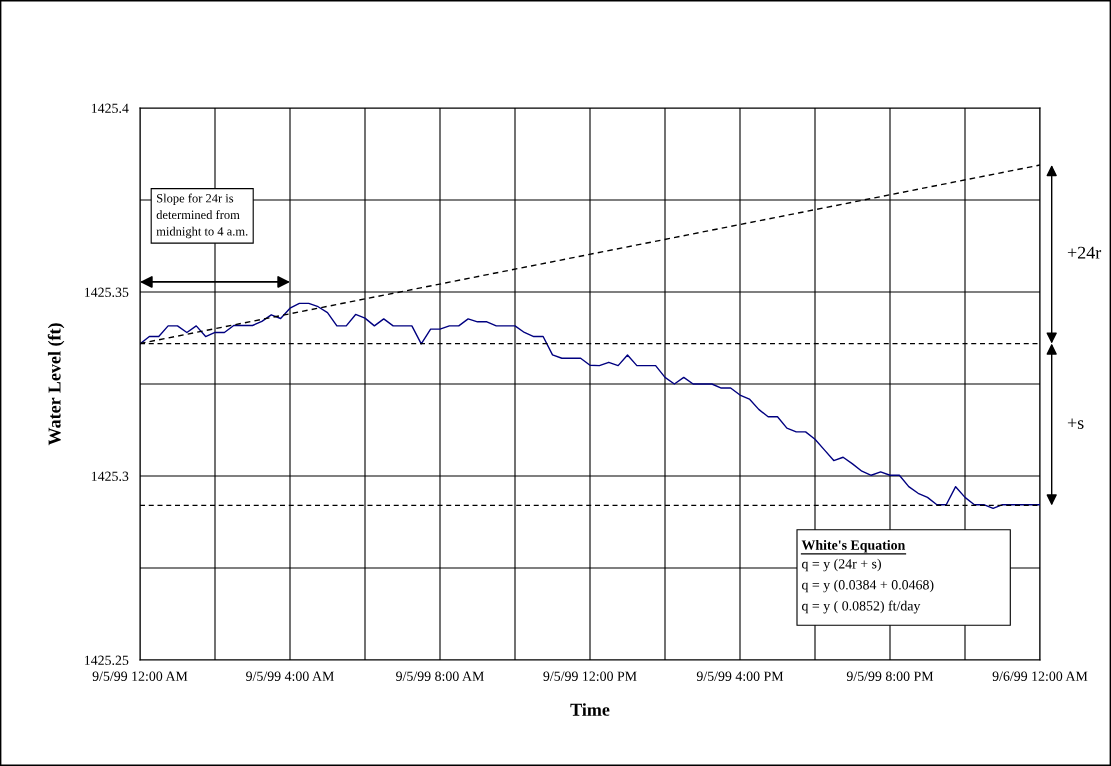  What do you see at coordinates (106, 292) in the screenshot?
I see `y-tick-label: 1425.35` at bounding box center [106, 292].